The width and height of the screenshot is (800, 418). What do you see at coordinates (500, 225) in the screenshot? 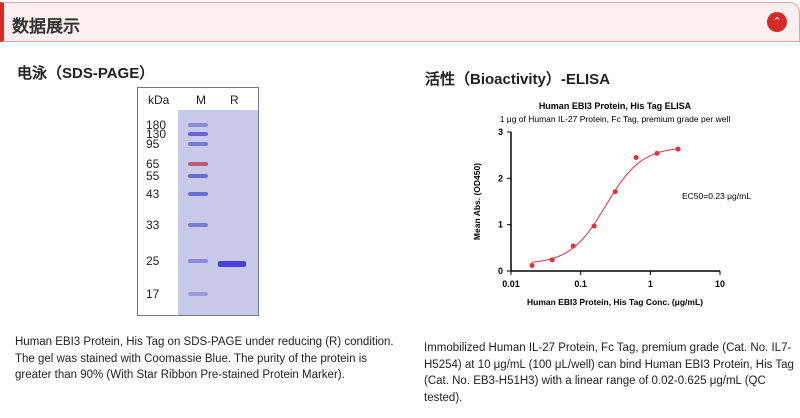
I see `y-tick-label: 1` at bounding box center [500, 225].